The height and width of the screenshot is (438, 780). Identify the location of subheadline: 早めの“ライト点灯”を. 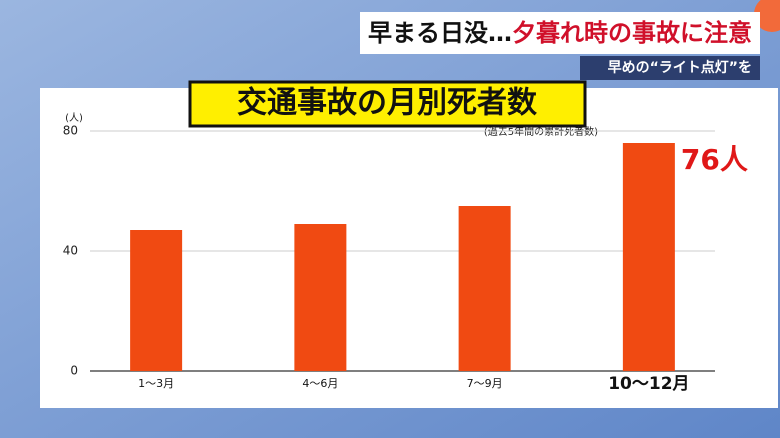
(680, 67).